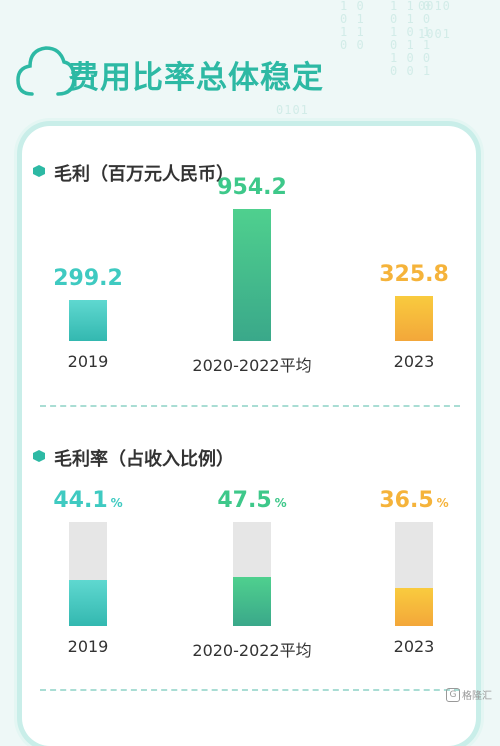 Image resolution: width=500 pixels, height=746 pixels. Describe the element at coordinates (434, 34) in the screenshot. I see `background-code-decoration: 1001` at that location.